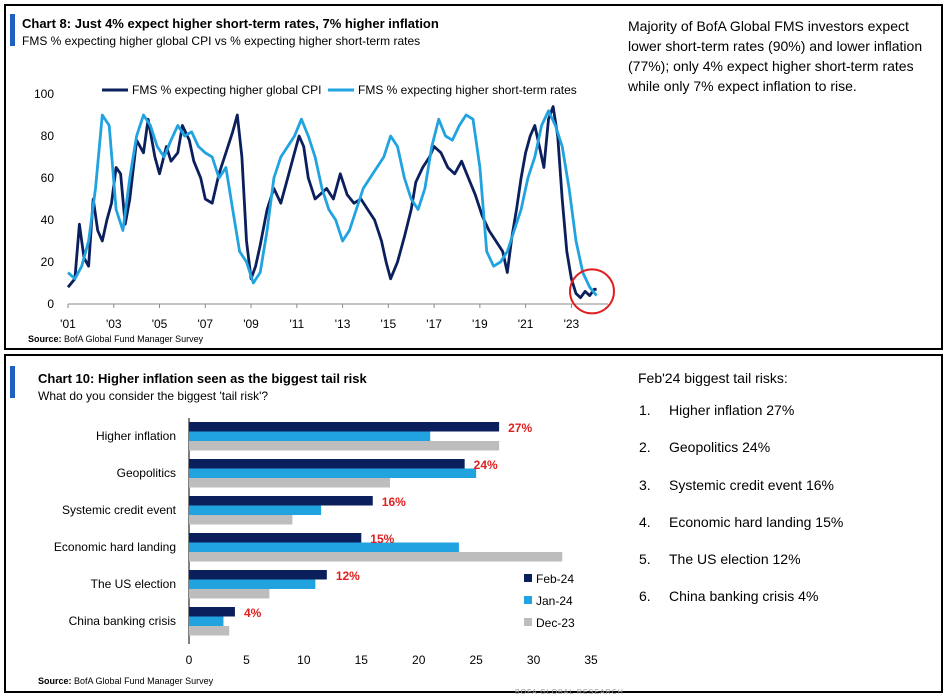  Describe the element at coordinates (784, 457) in the screenshot. I see `tail-risk-item: 2. Geopolitics 24%` at that location.